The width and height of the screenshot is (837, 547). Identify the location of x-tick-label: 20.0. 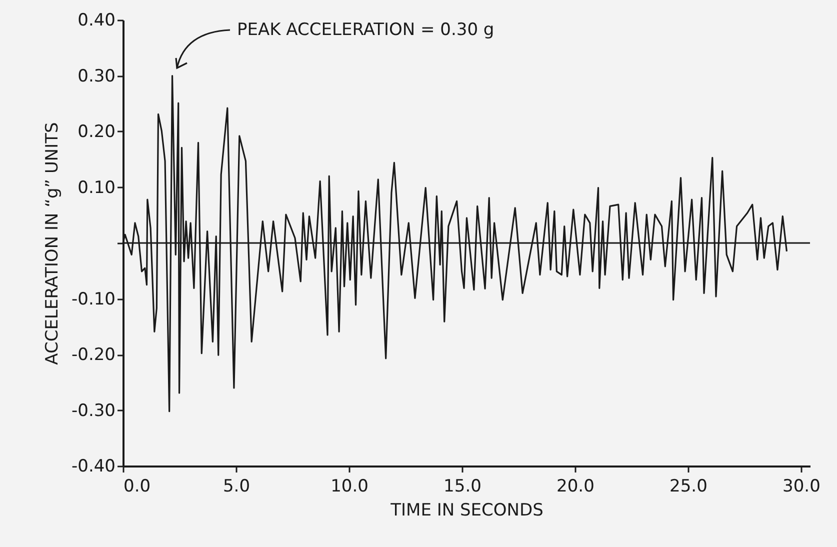
(575, 486).